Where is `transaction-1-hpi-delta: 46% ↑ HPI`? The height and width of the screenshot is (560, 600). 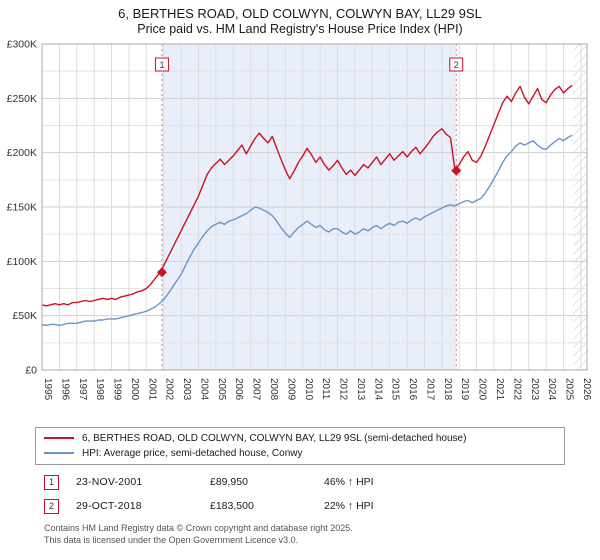 transaction-1-hpi-delta: 46% ↑ HPI is located at coordinates (349, 482).